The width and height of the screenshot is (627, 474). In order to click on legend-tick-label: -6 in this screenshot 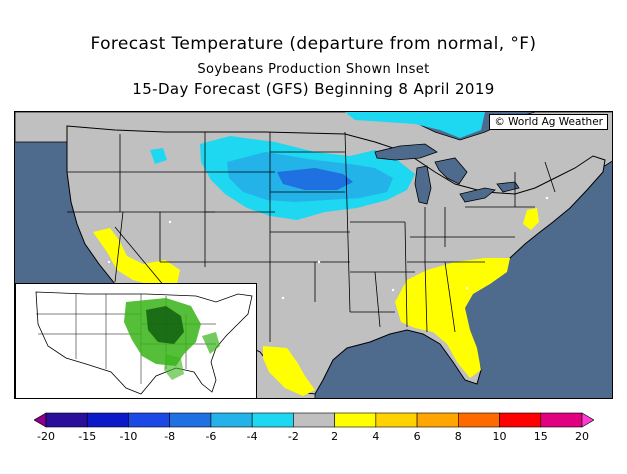, I will do `click(211, 436)`.